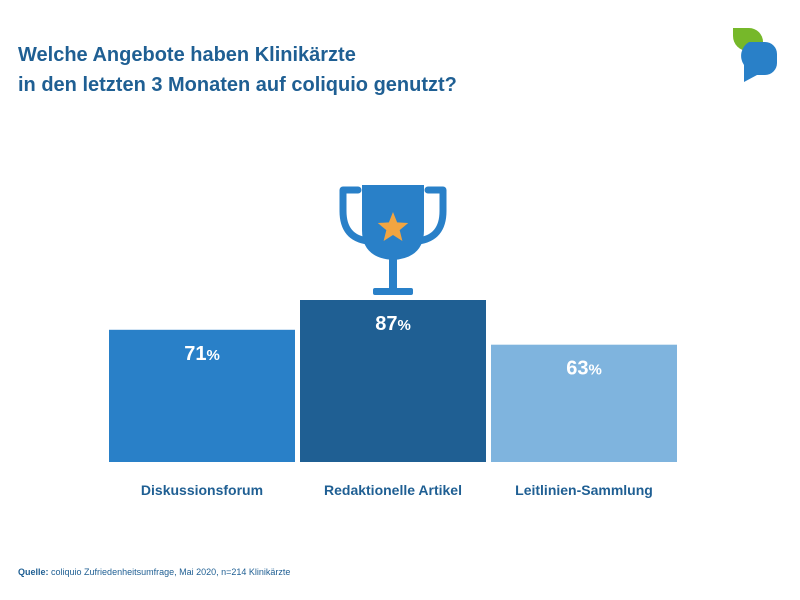 Image resolution: width=800 pixels, height=600 pixels. Describe the element at coordinates (759, 62) in the screenshot. I see `logo-speech-bubble-icon` at that location.